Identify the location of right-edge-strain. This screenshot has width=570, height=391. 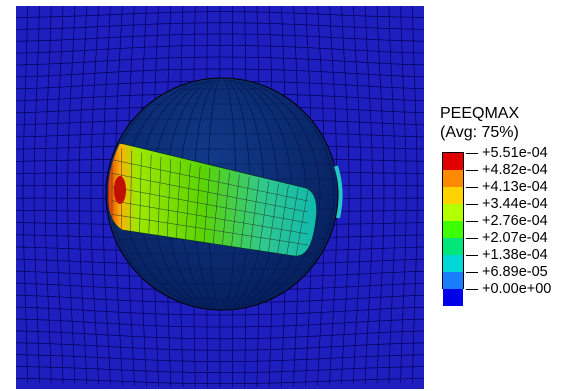
(338, 192).